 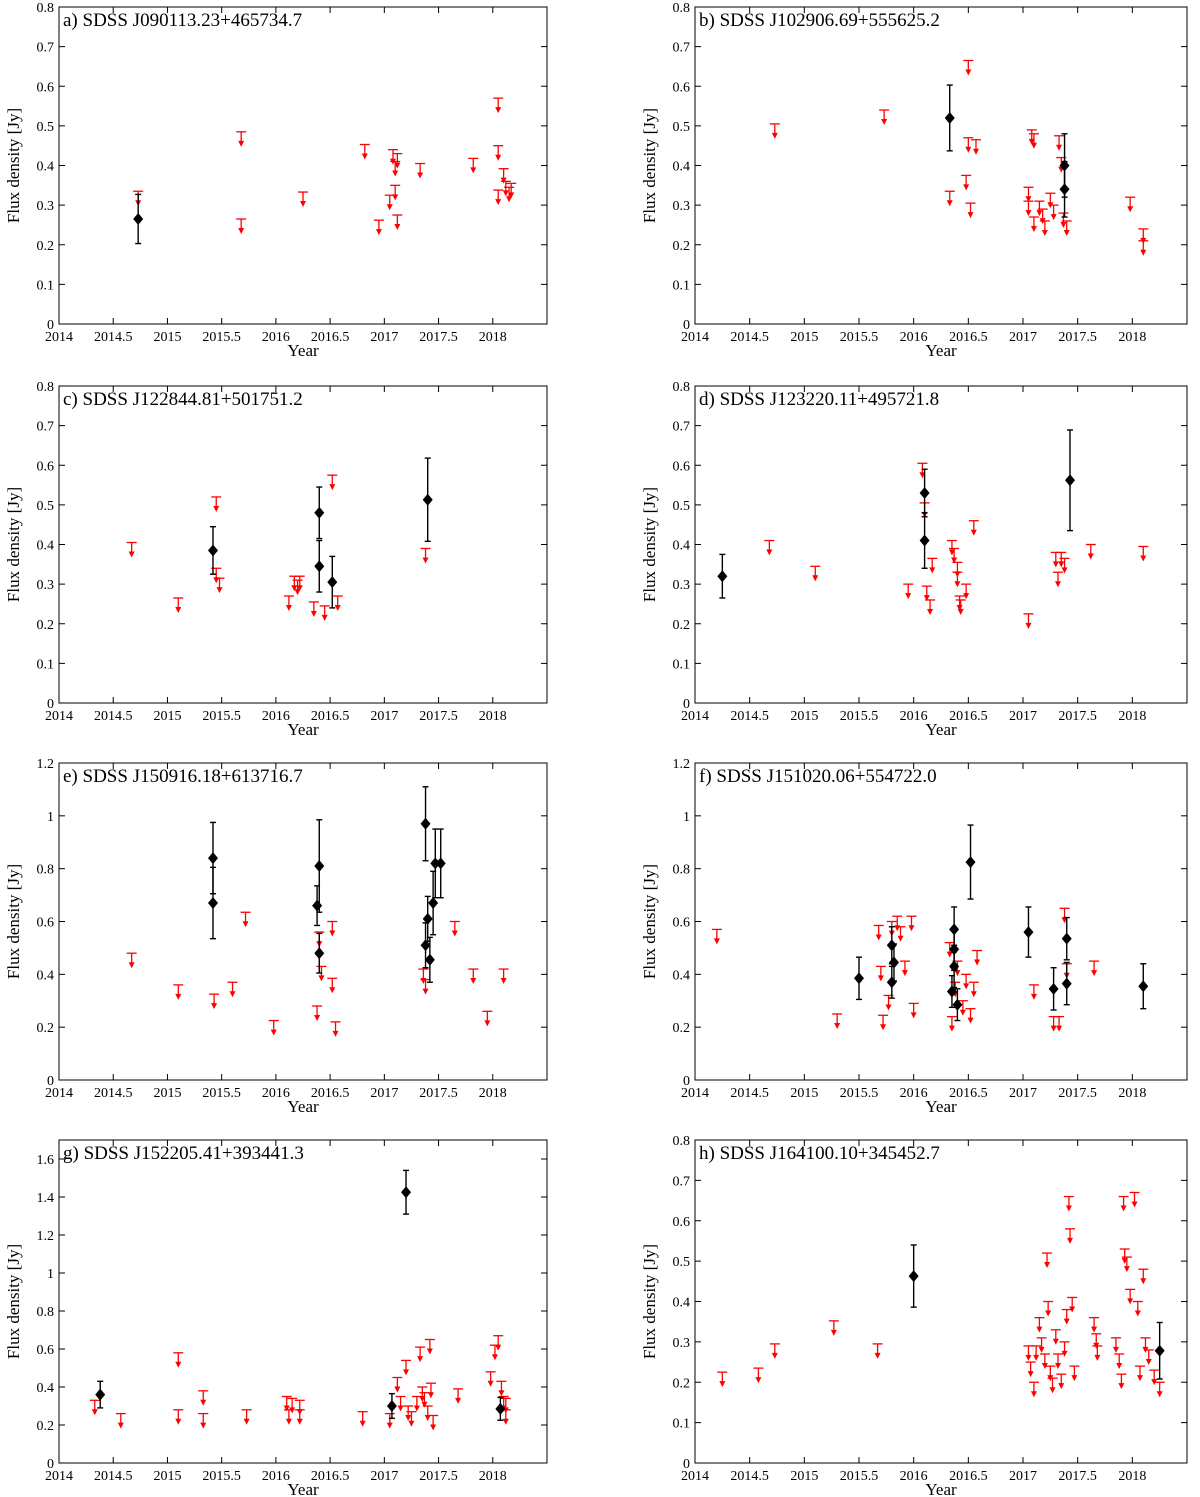 I want to click on y-tick-label: 0.8, so click(x=682, y=8).